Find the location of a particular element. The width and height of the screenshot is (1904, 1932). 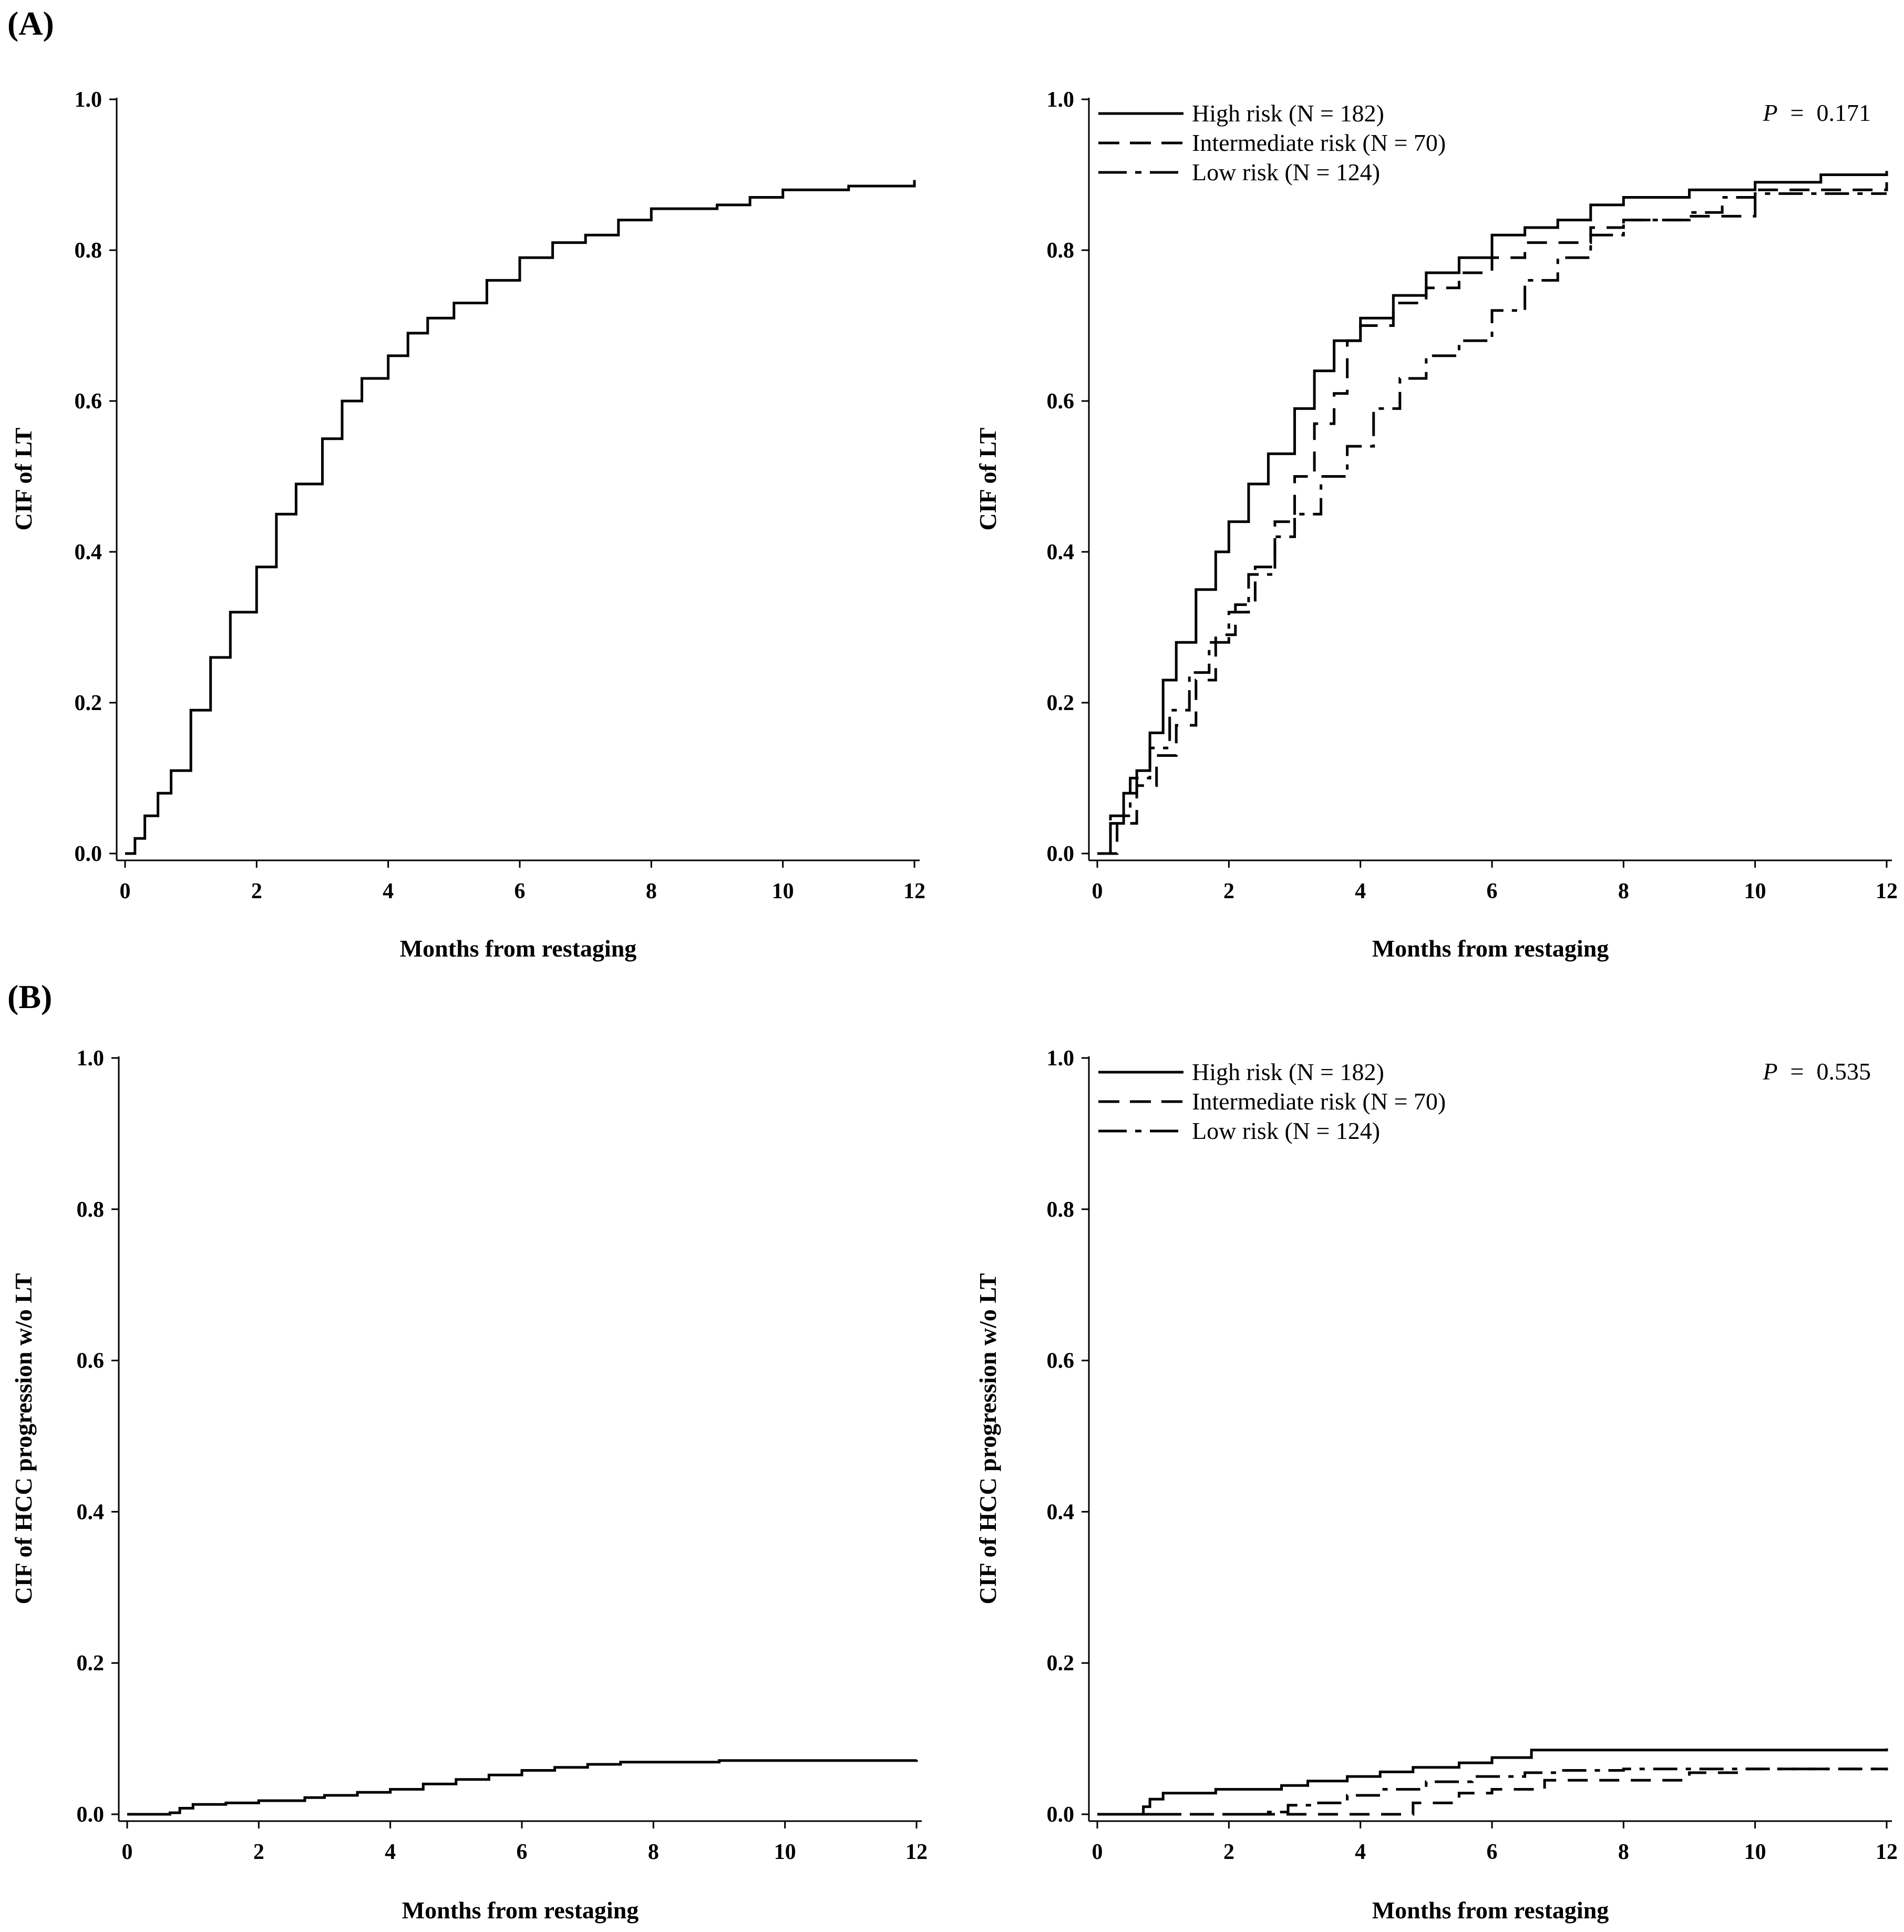

panel-label-b: (B) is located at coordinates (29, 996).